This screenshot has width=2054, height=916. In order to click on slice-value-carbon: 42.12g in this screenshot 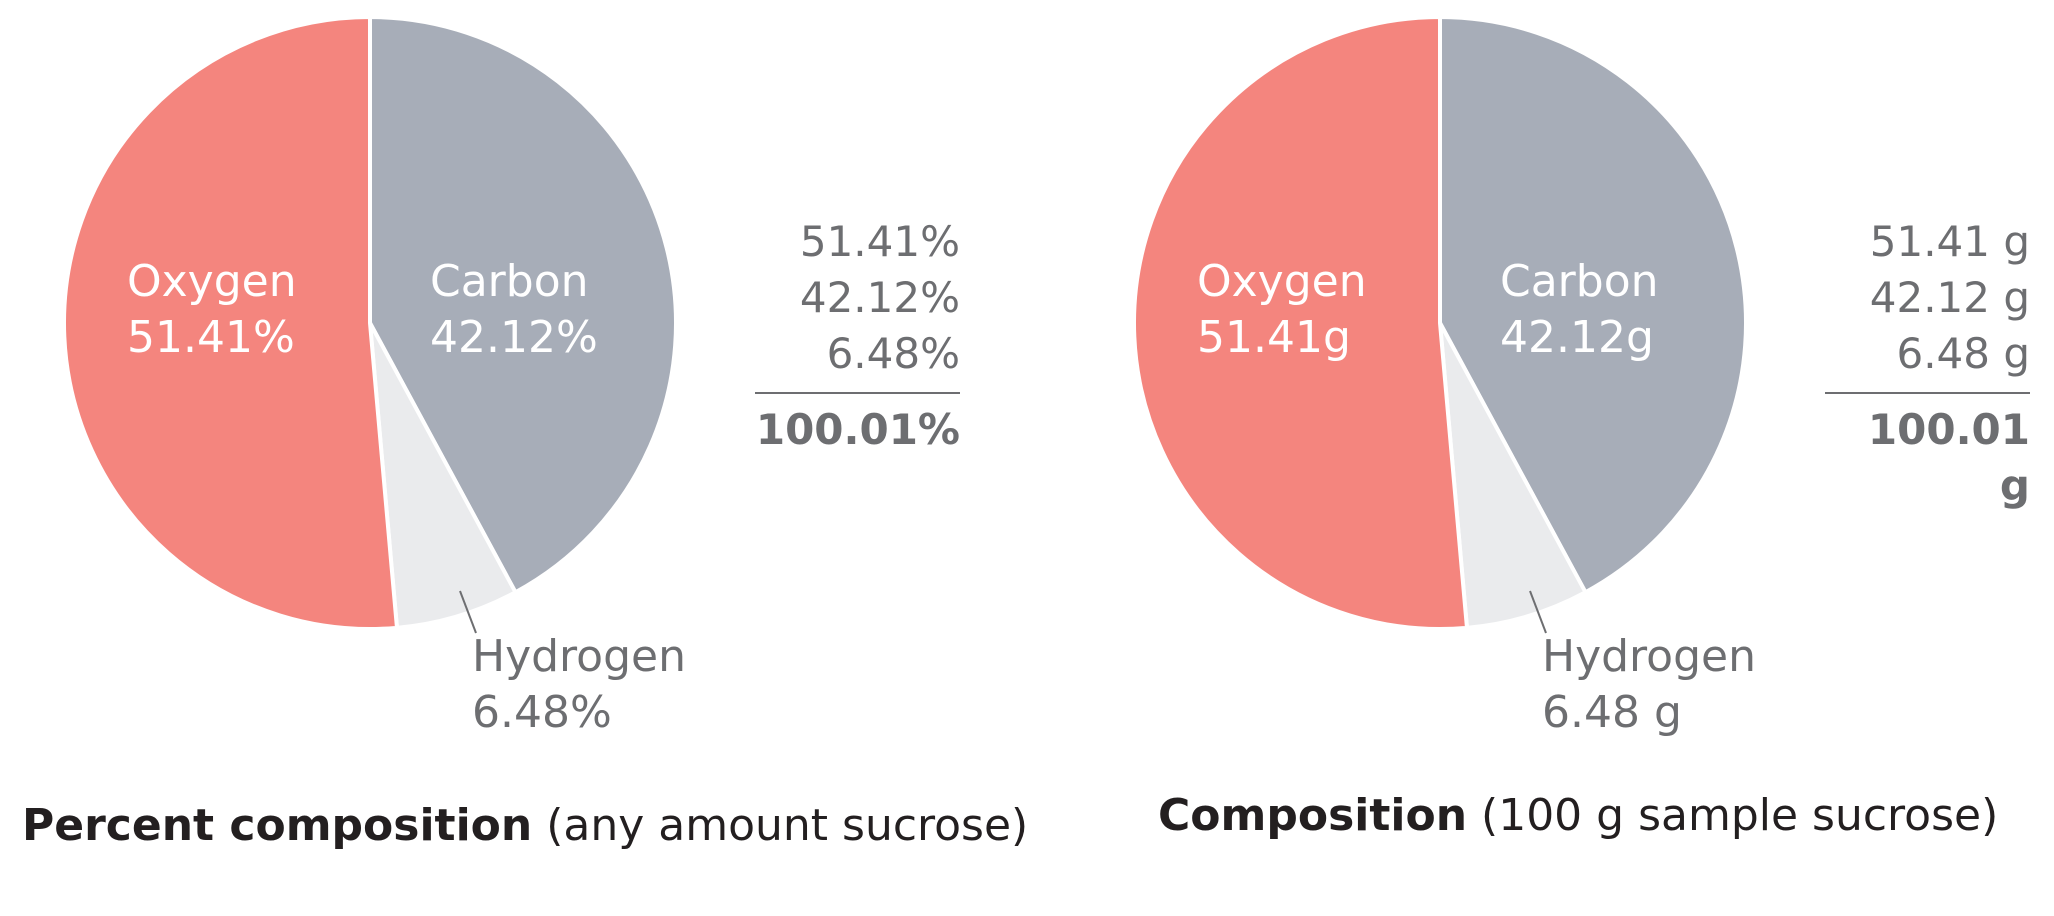, I will do `click(1577, 337)`.